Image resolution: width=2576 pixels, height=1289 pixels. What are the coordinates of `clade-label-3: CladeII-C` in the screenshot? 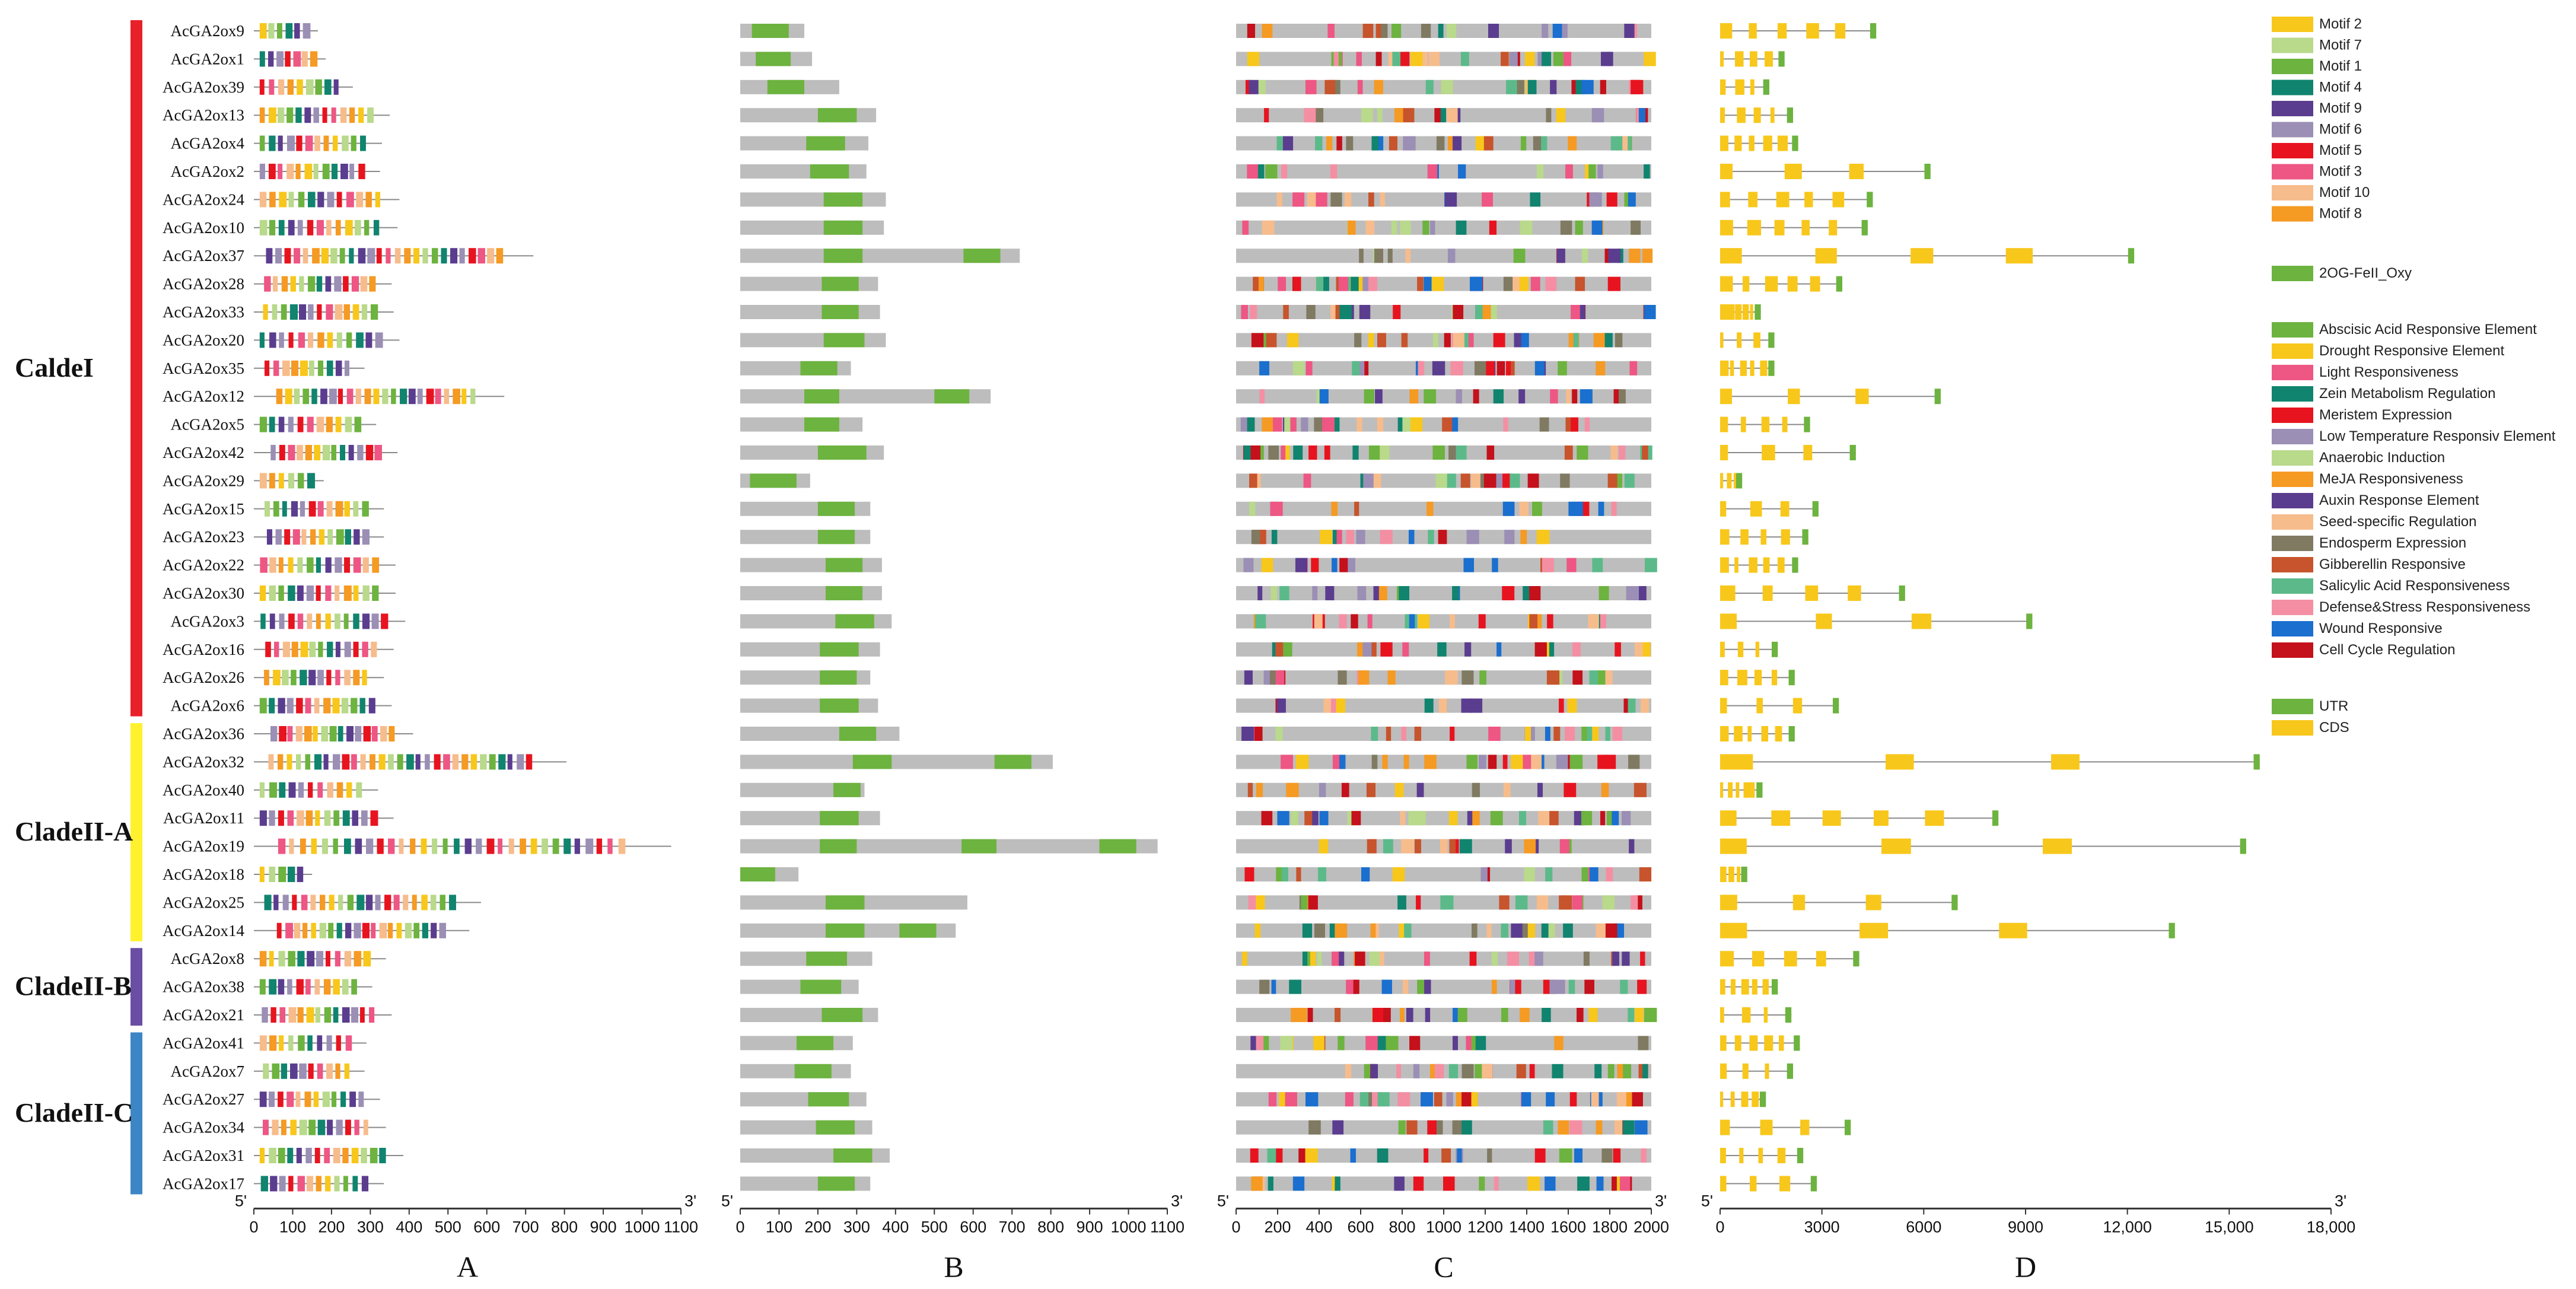 It's located at (74, 1112).